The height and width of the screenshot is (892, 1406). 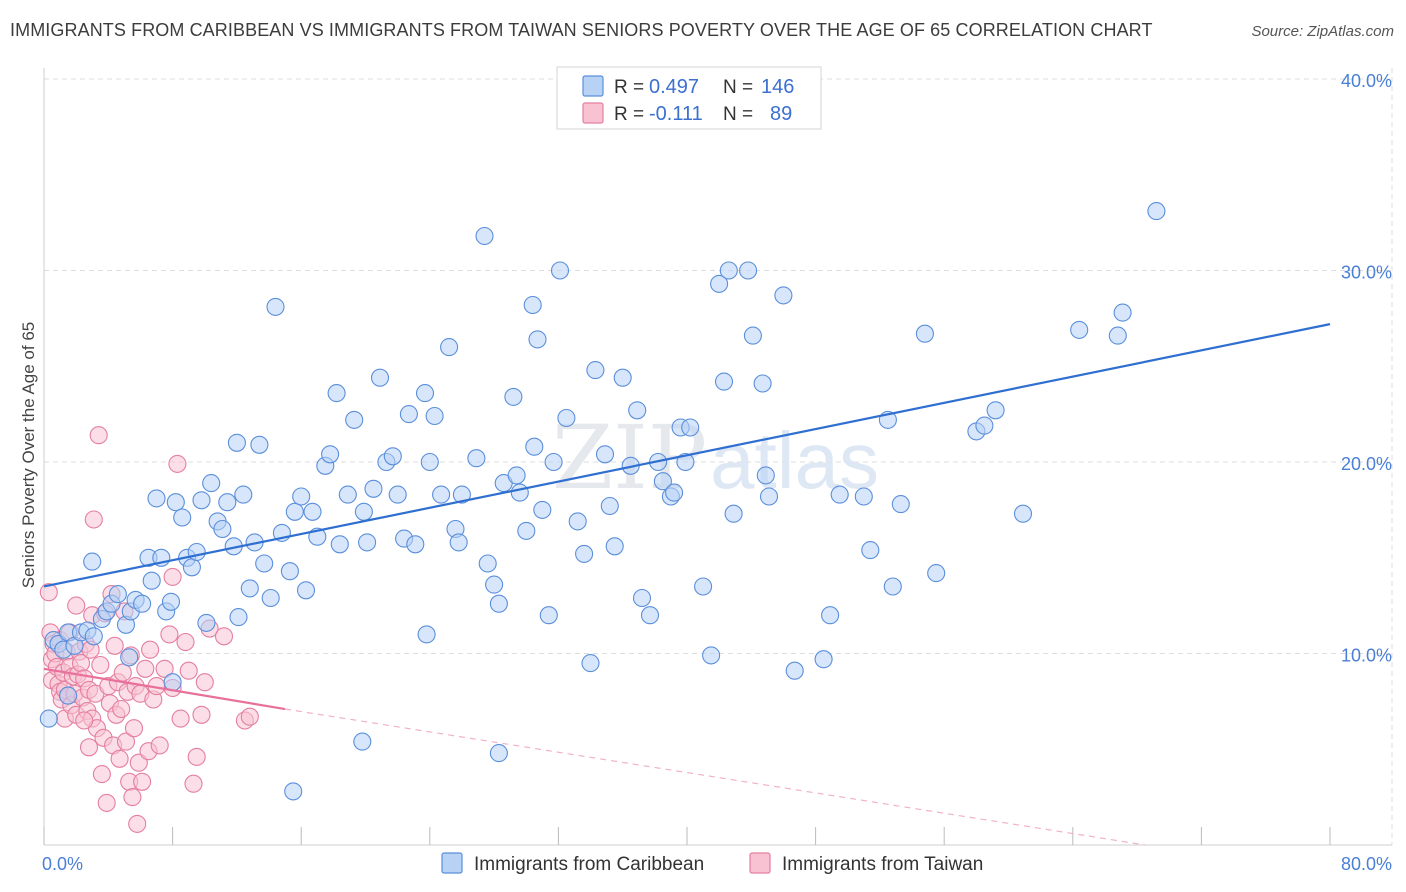 I want to click on source-note: Source: ZipAtlas.com, so click(x=1322, y=31).